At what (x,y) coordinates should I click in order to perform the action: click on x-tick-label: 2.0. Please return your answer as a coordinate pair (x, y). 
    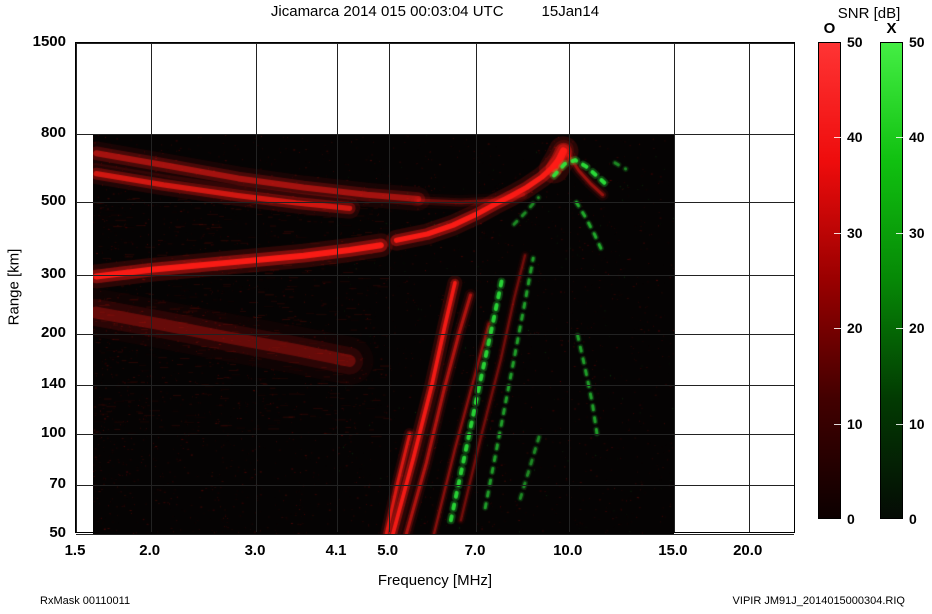
    Looking at the image, I should click on (150, 550).